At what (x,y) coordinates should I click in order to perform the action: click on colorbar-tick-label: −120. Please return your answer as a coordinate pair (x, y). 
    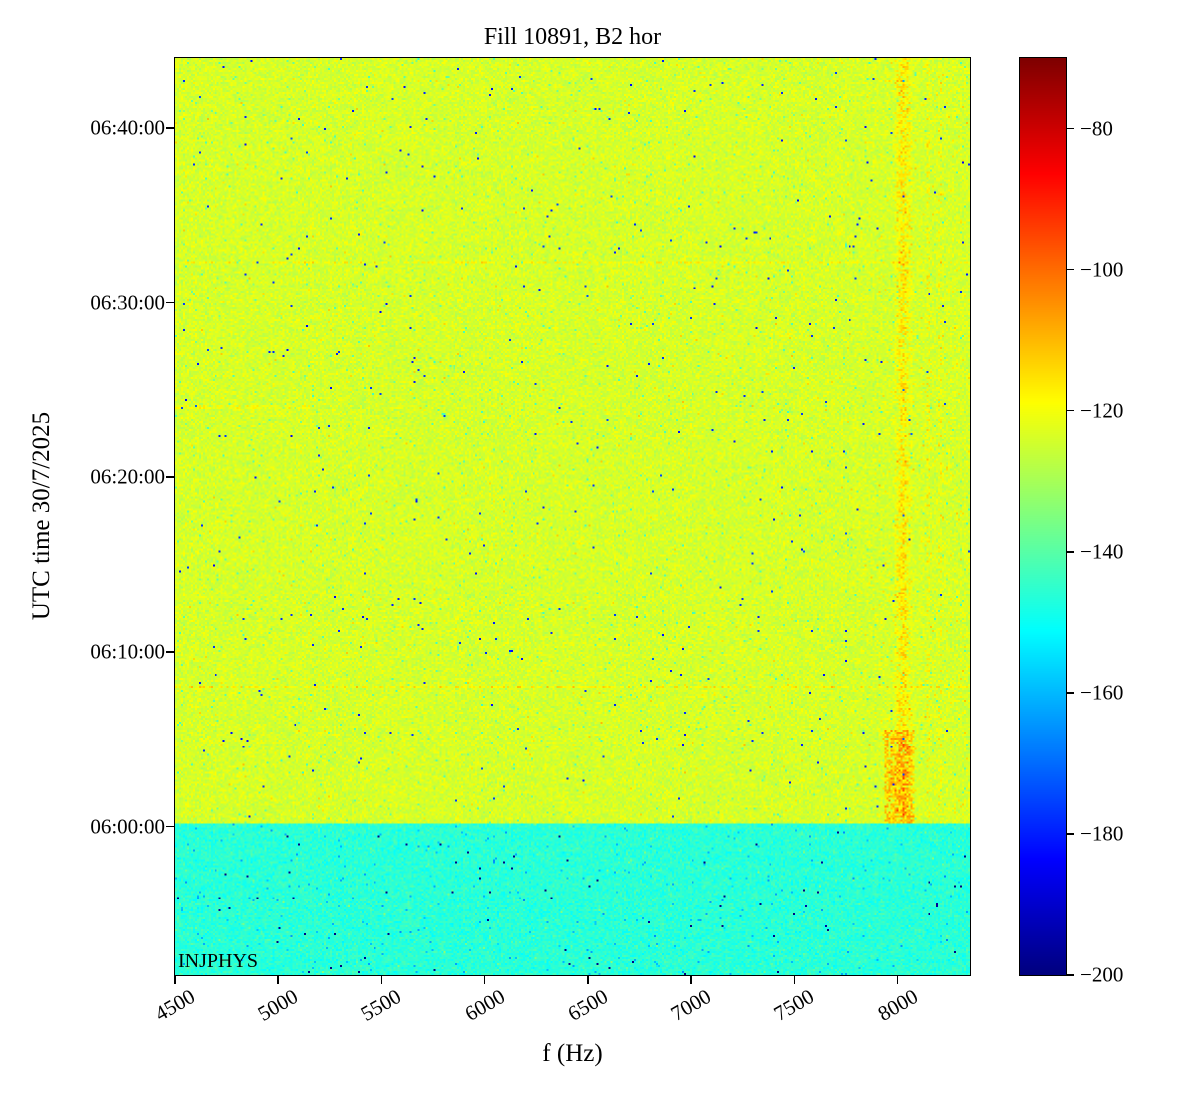
    Looking at the image, I should click on (1102, 410).